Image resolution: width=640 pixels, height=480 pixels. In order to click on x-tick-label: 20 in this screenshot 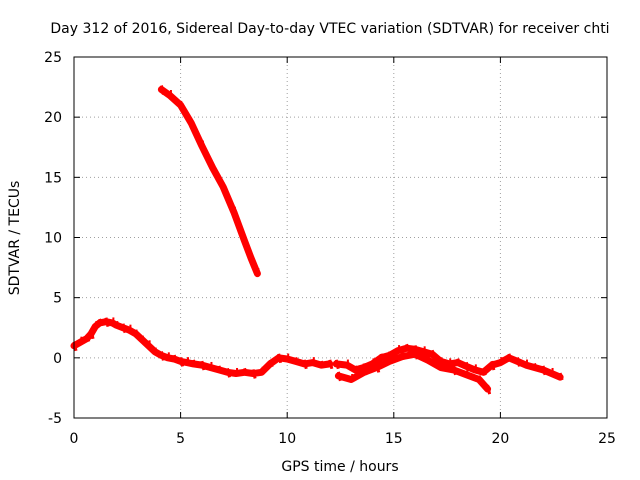, I will do `click(500, 439)`.